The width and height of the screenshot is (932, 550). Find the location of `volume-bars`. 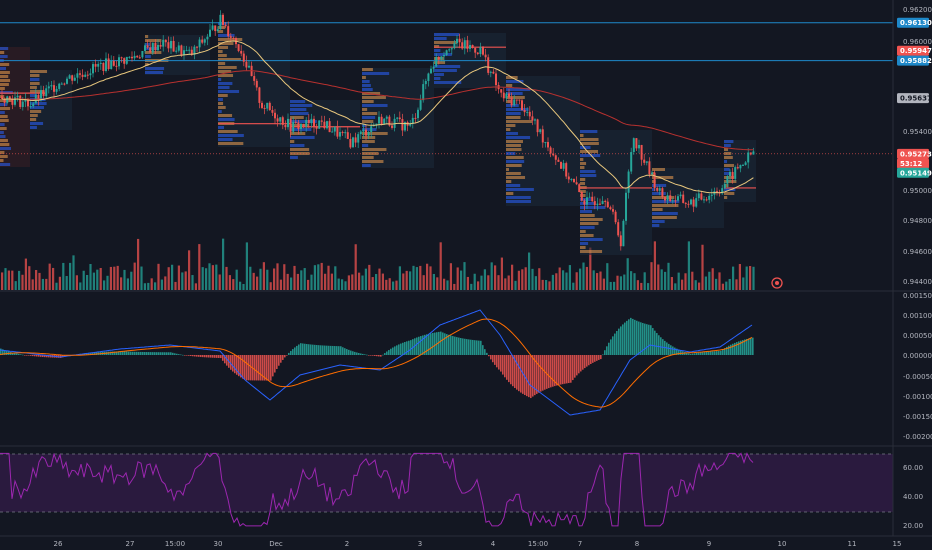

volume-bars is located at coordinates (378, 264).